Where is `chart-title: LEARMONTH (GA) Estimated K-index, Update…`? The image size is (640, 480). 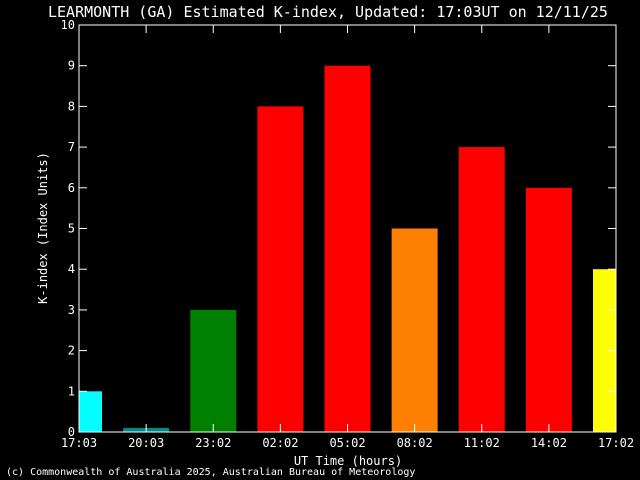
chart-title: LEARMONTH (GA) Estimated K-index, Update… is located at coordinates (328, 12).